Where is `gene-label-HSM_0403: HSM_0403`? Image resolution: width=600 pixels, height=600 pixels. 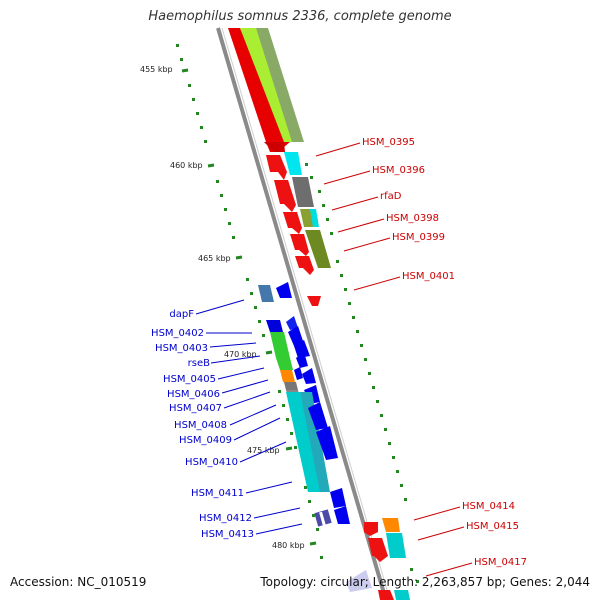 gene-label-HSM_0403: HSM_0403 is located at coordinates (181, 348).